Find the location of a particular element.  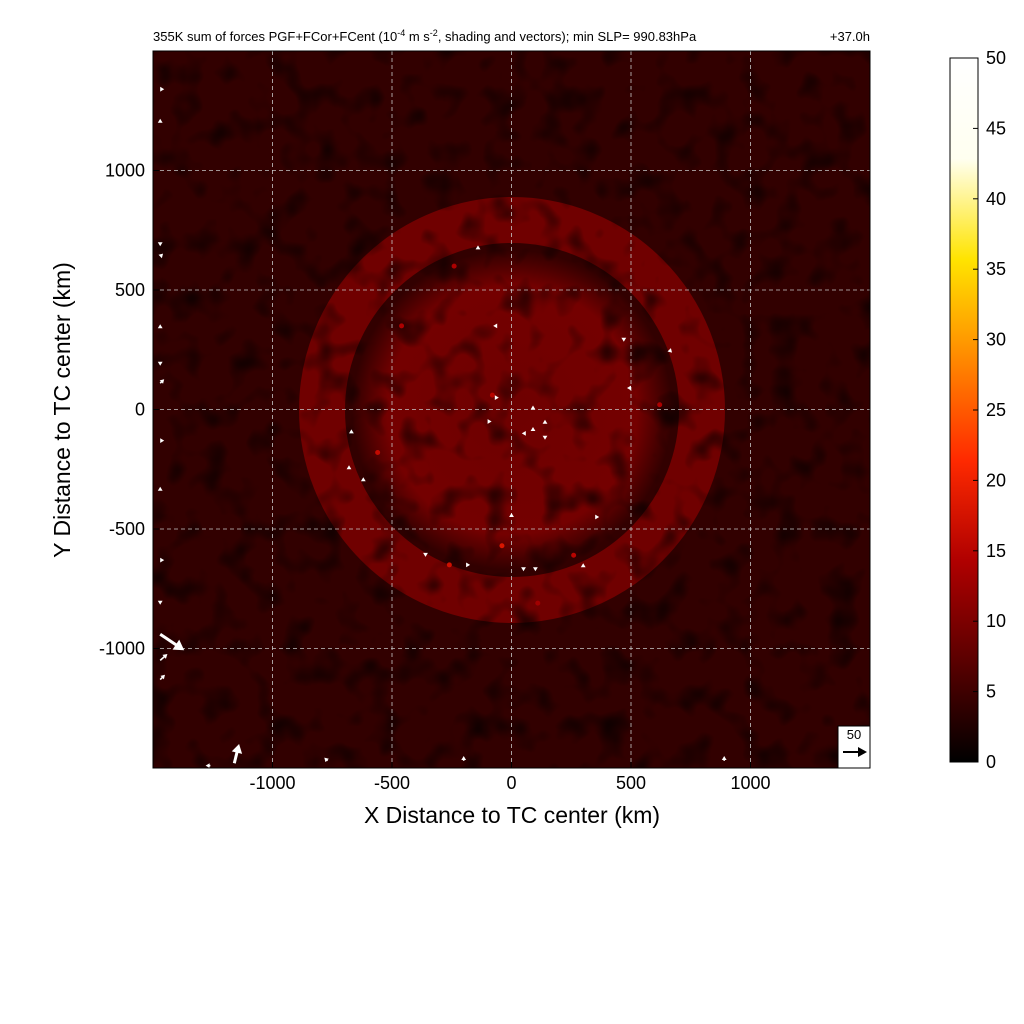

colorbar-tick-label: 0 is located at coordinates (991, 762).